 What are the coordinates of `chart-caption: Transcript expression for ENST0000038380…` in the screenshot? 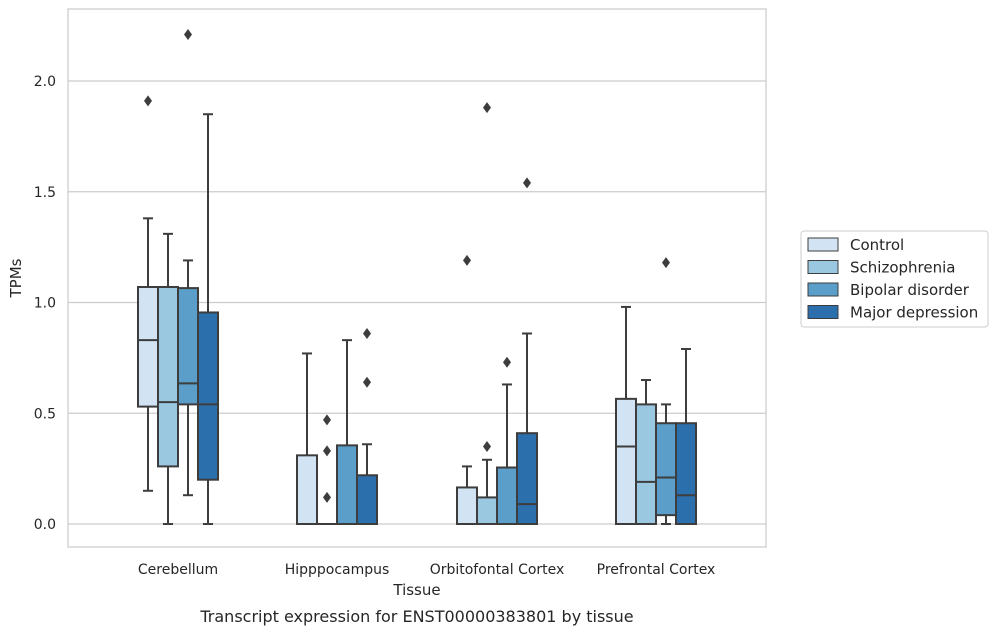 It's located at (416, 616).